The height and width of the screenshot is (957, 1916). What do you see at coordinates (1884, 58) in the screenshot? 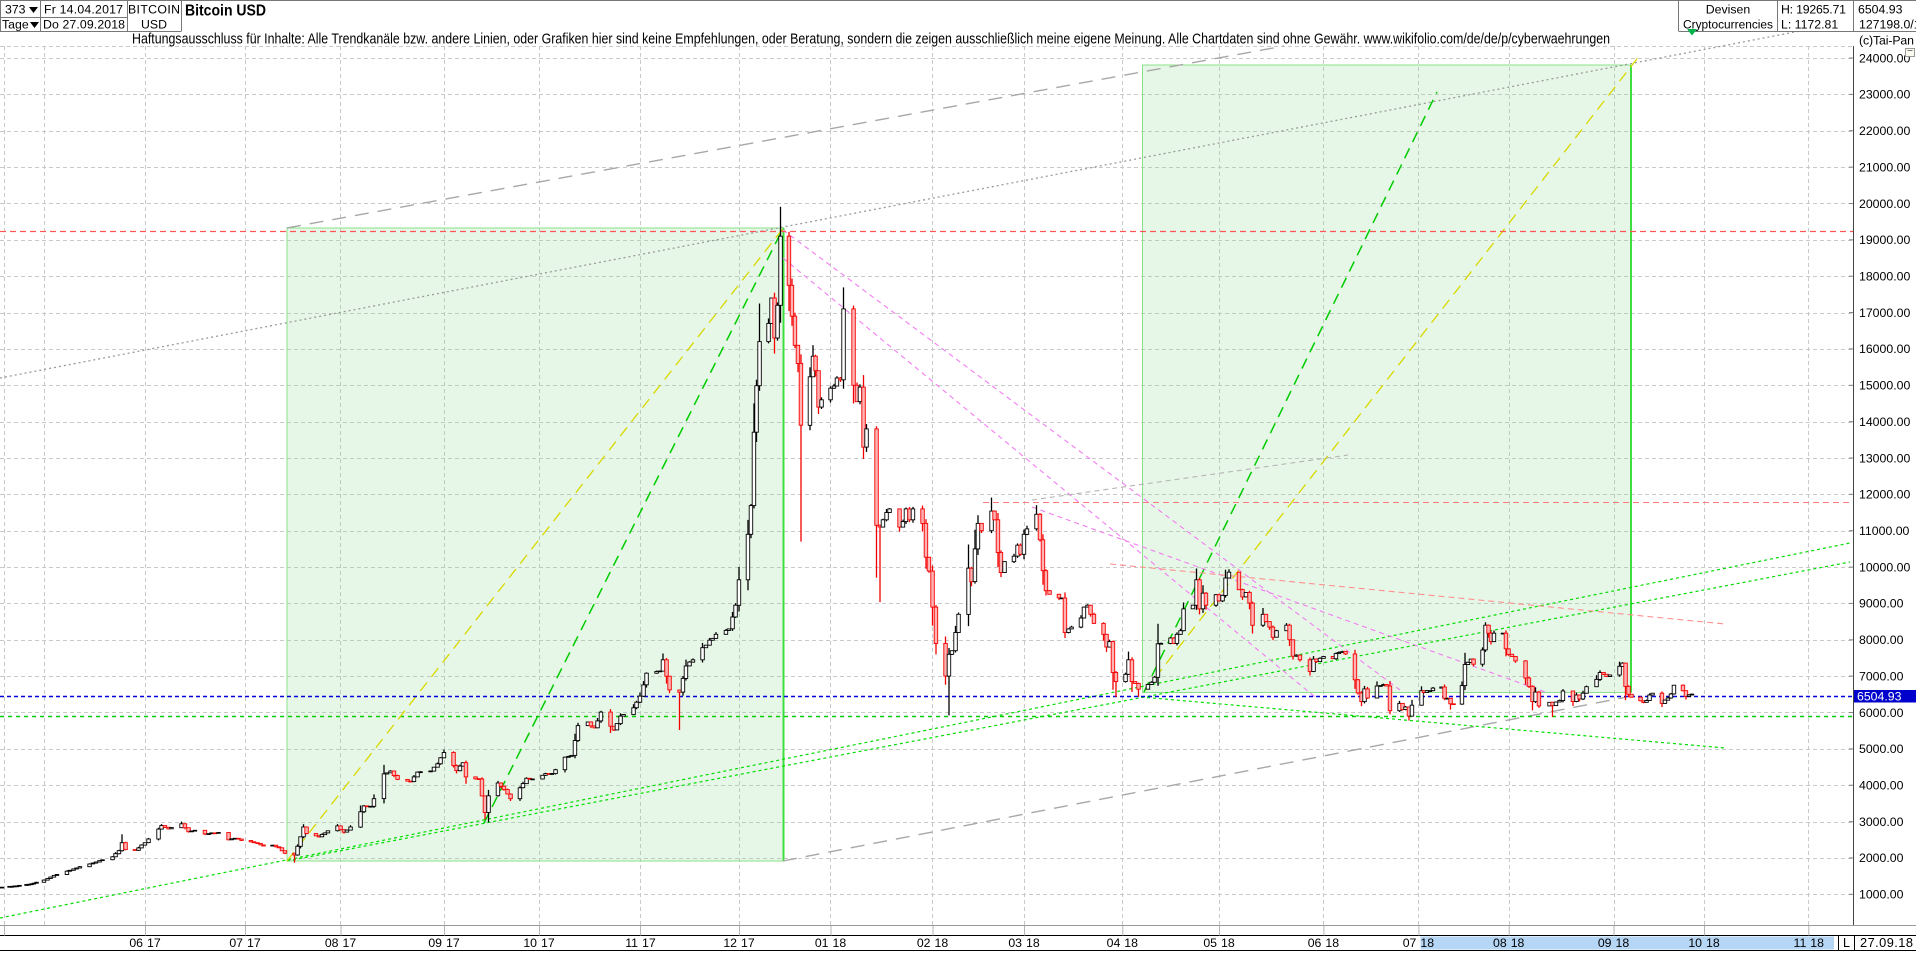
I see `svg-text: 24000.00` at bounding box center [1884, 58].